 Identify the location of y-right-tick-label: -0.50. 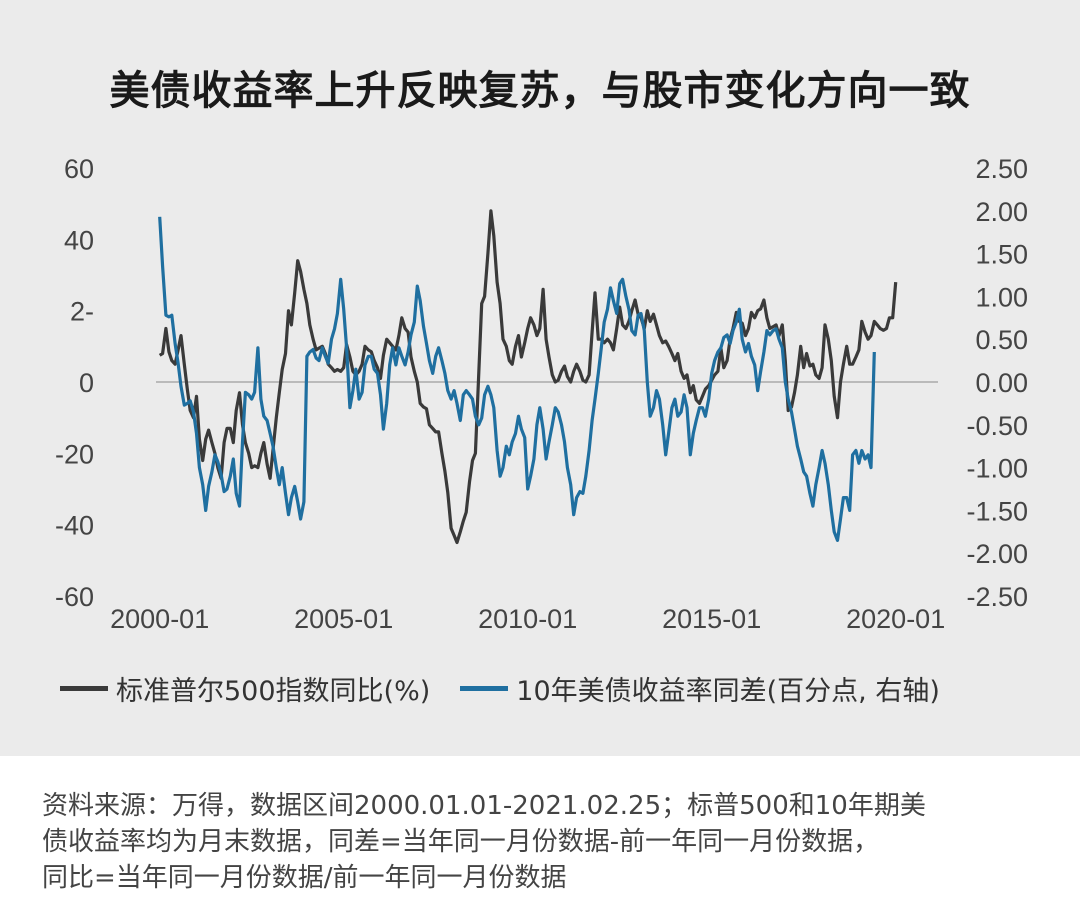
(997, 426).